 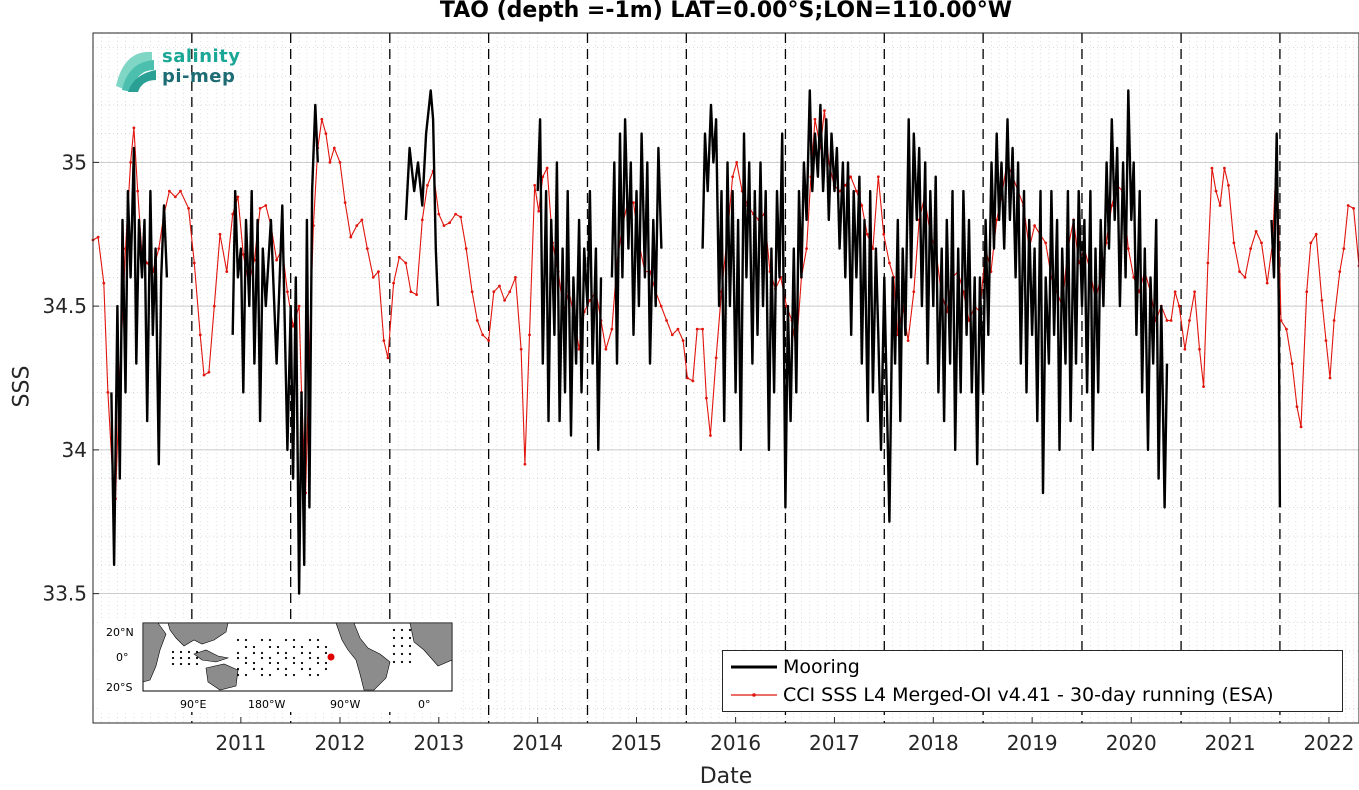 What do you see at coordinates (278, 666) in the screenshot?
I see `inset-location-map: 20°N 0° 20°S 90°E 180°W 90°W 0°` at bounding box center [278, 666].